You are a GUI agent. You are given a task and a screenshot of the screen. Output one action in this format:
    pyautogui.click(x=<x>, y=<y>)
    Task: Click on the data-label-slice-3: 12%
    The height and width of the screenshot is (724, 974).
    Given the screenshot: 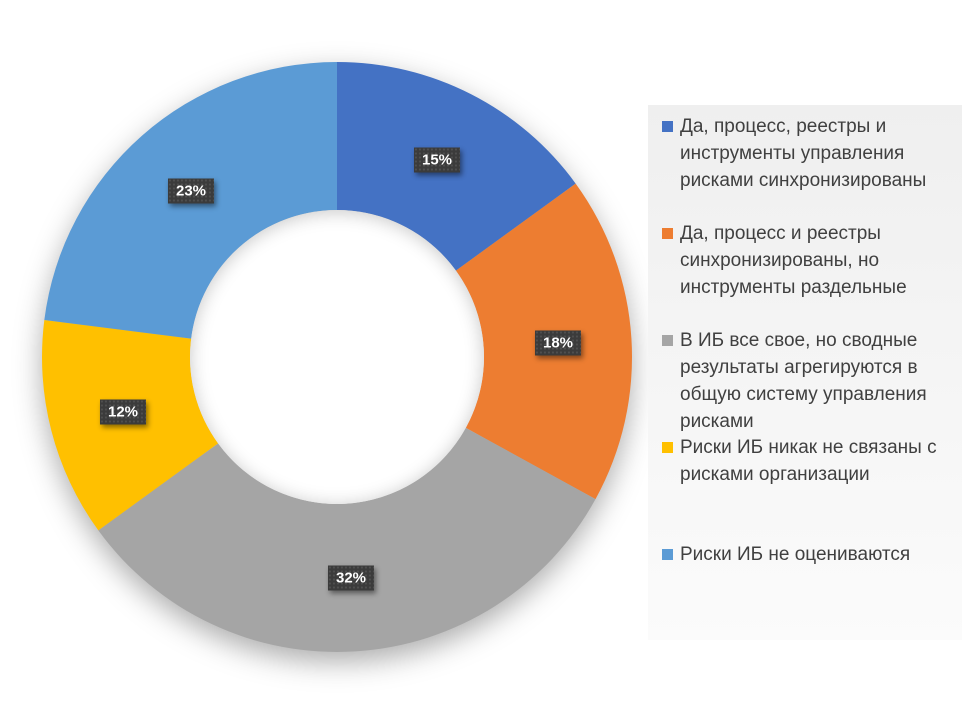 What is the action you would take?
    pyautogui.click(x=123, y=412)
    